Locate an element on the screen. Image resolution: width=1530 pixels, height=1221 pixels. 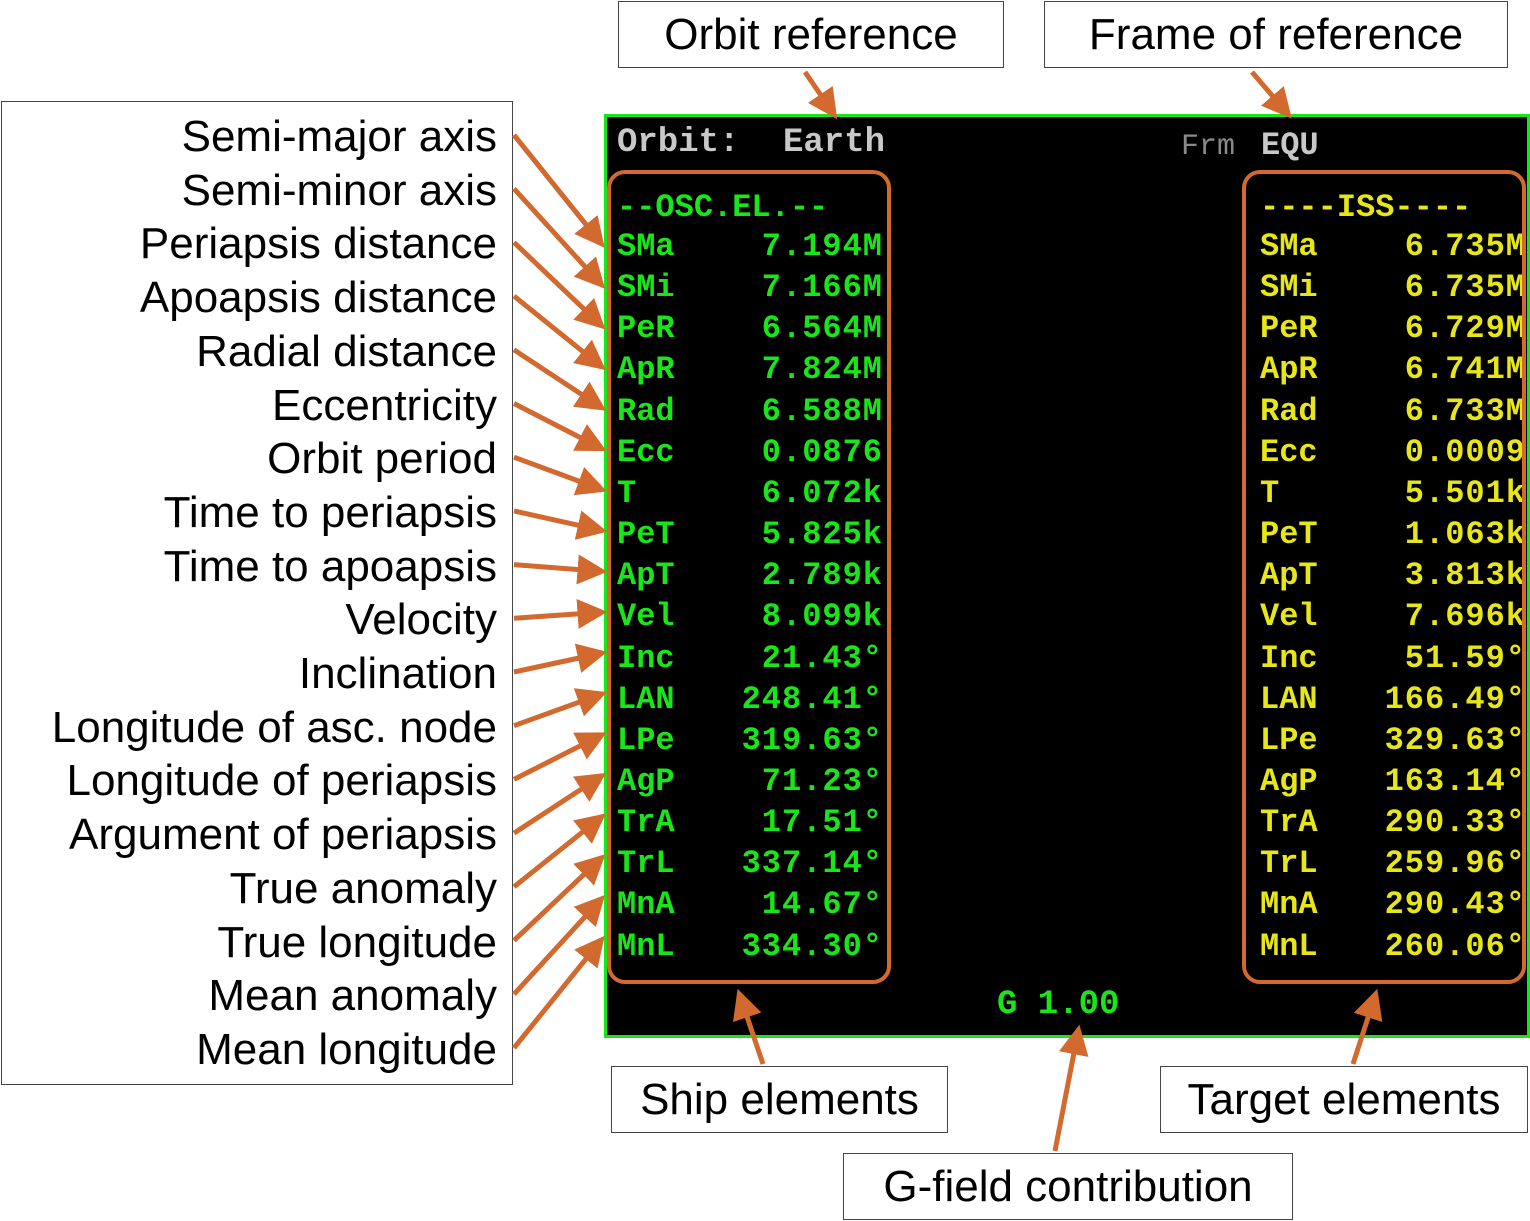
ship-element-row: SMa 7.194M is located at coordinates (752, 246).